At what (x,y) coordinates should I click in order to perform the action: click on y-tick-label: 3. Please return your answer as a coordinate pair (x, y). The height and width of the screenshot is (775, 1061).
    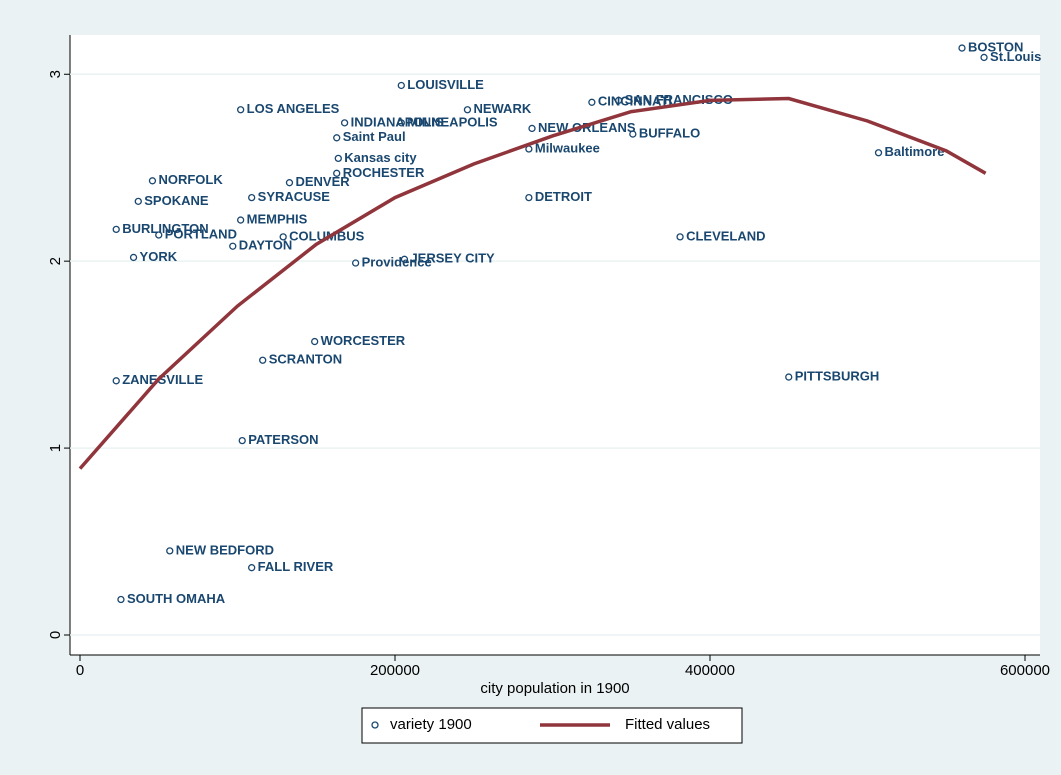
    Looking at the image, I should click on (55, 74).